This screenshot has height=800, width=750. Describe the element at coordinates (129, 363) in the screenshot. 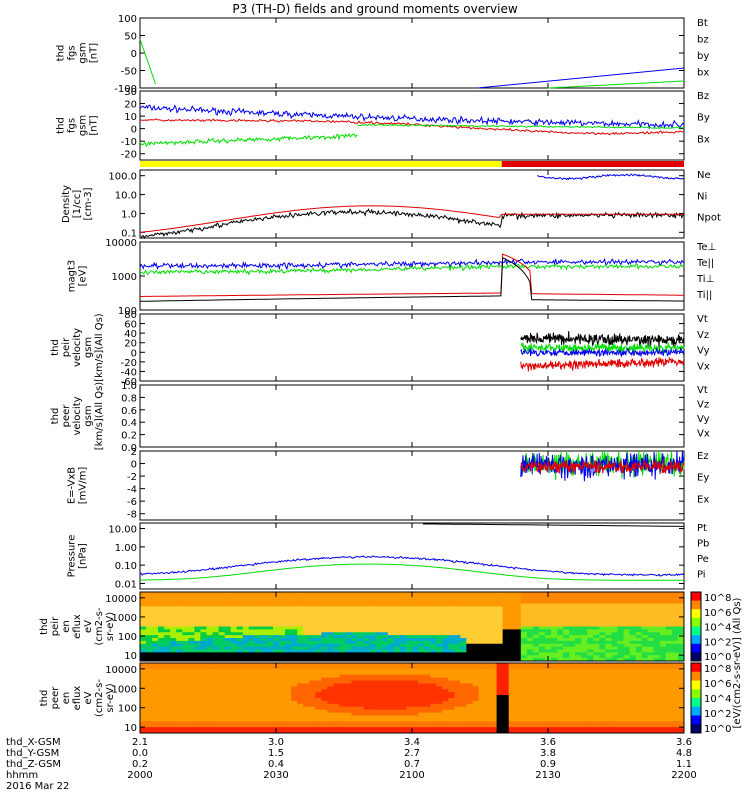

I see `y-tick-label: -20` at that location.